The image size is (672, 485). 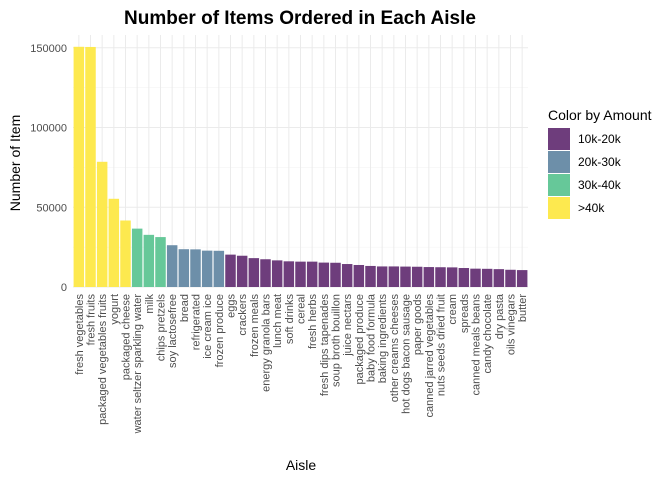 I want to click on x-tick-label: candy chocolate, so click(x=488, y=334).